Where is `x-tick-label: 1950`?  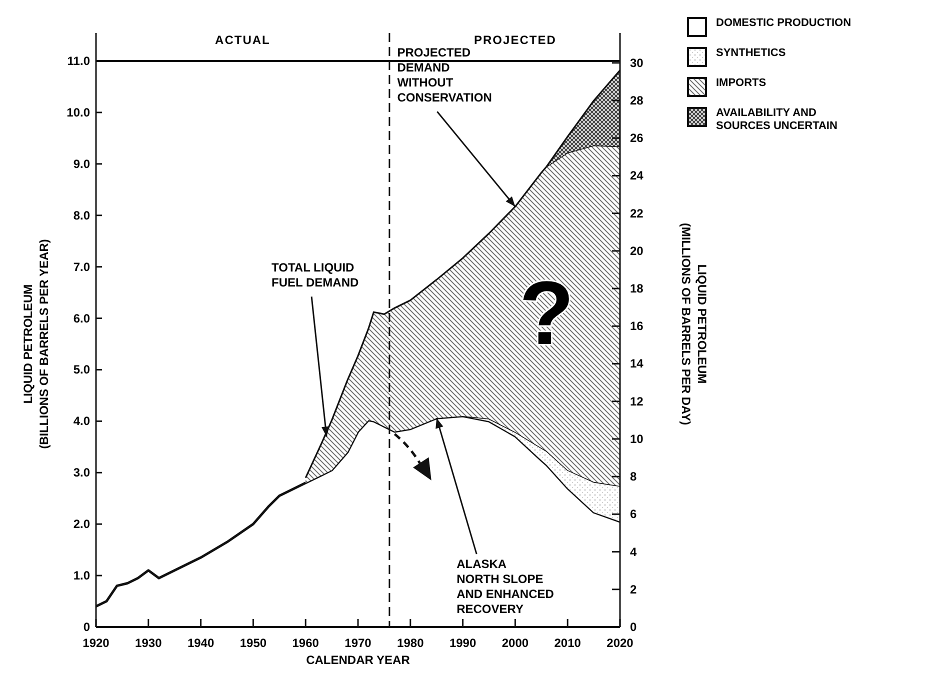 x-tick-label: 1950 is located at coordinates (253, 643).